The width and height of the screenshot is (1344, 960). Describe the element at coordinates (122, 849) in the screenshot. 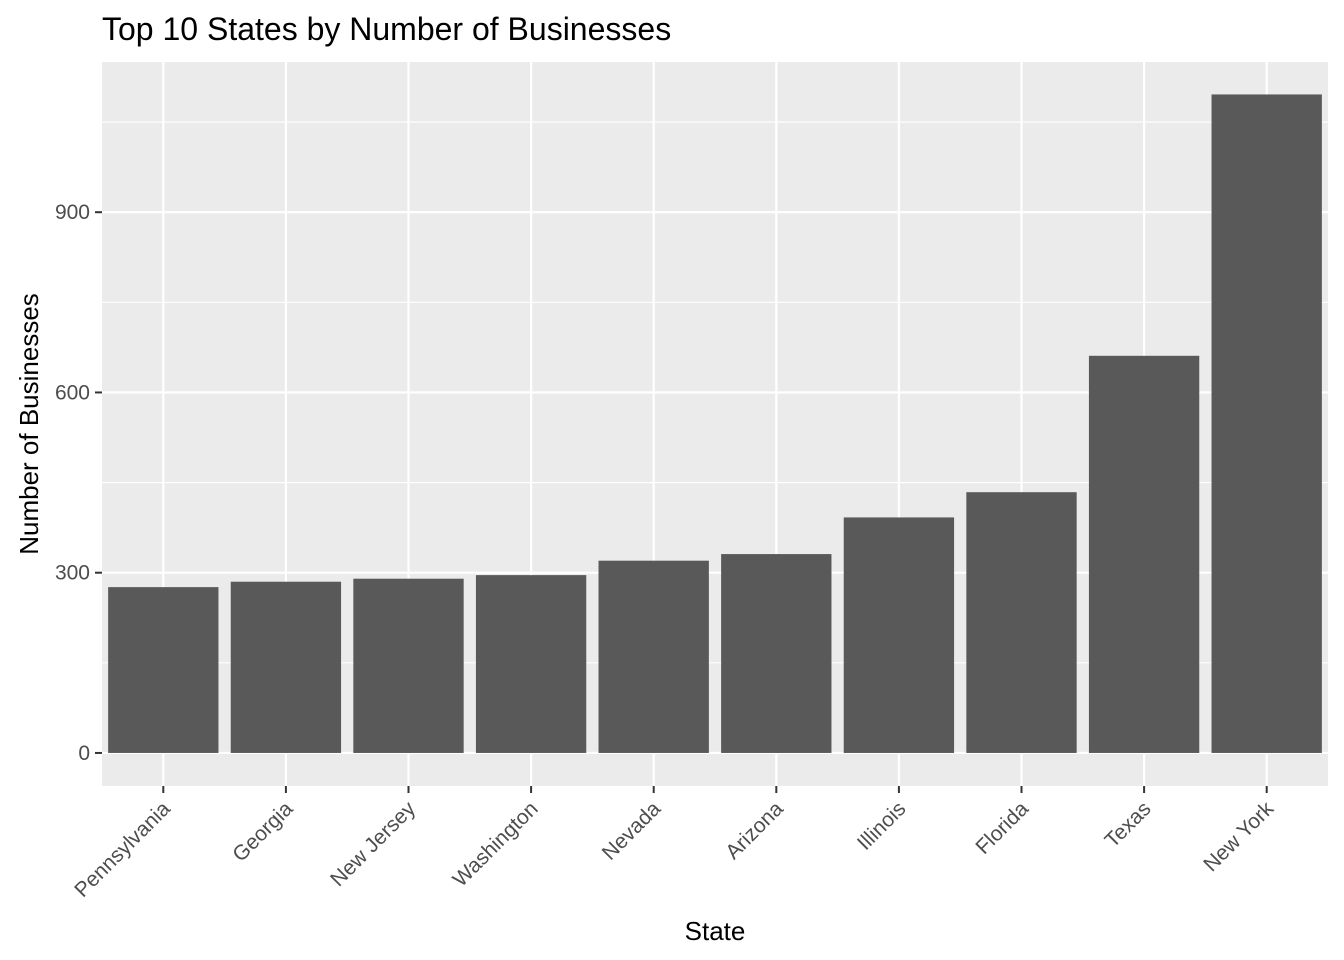

I see `x-tick-label: Pennsylvania` at that location.